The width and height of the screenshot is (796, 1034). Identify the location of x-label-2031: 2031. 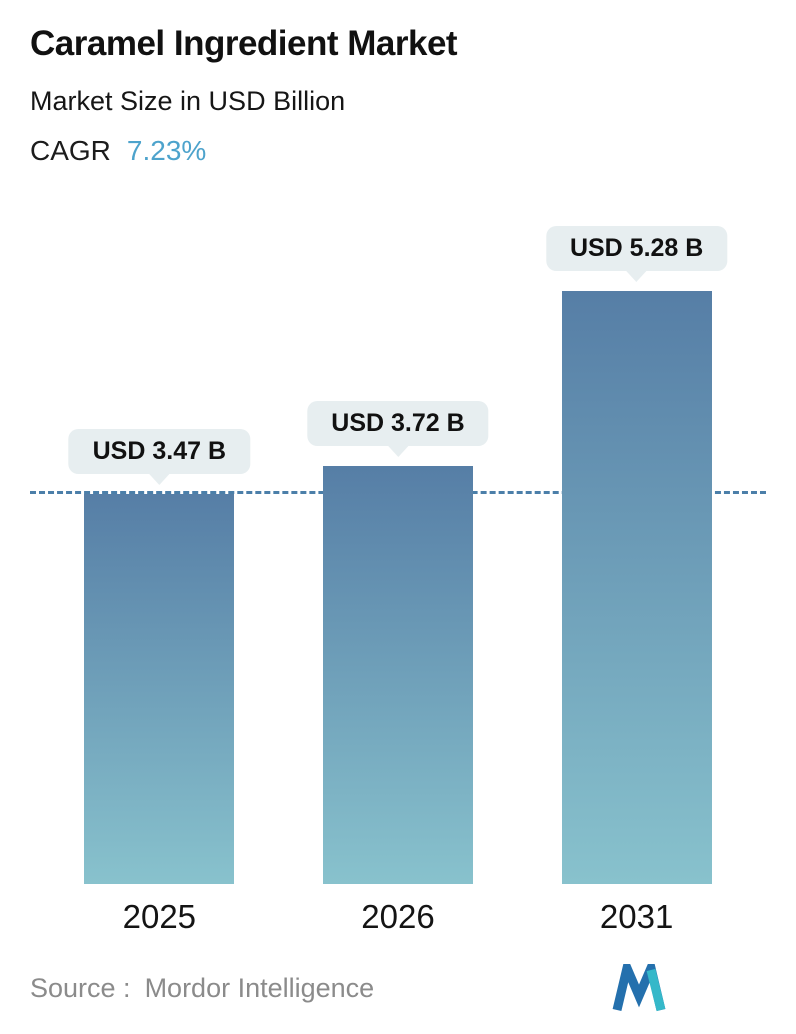
(636, 916).